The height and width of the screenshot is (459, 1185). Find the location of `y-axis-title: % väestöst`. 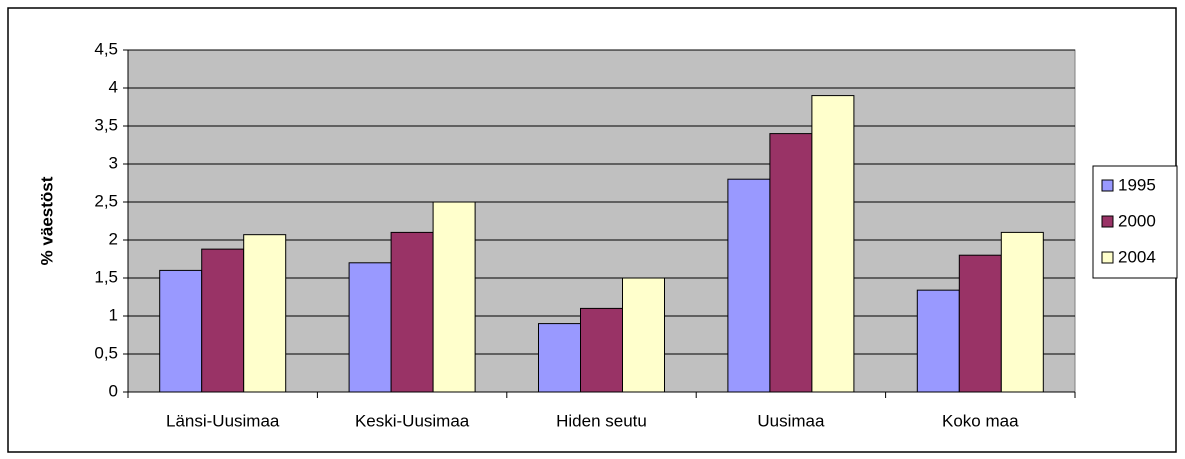

y-axis-title: % väestöst is located at coordinates (46, 220).